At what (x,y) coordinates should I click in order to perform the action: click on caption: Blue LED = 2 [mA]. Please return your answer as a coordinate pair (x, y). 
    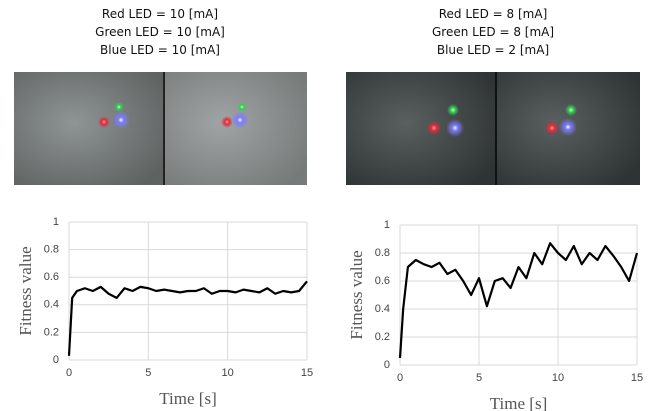
    Looking at the image, I should click on (493, 50).